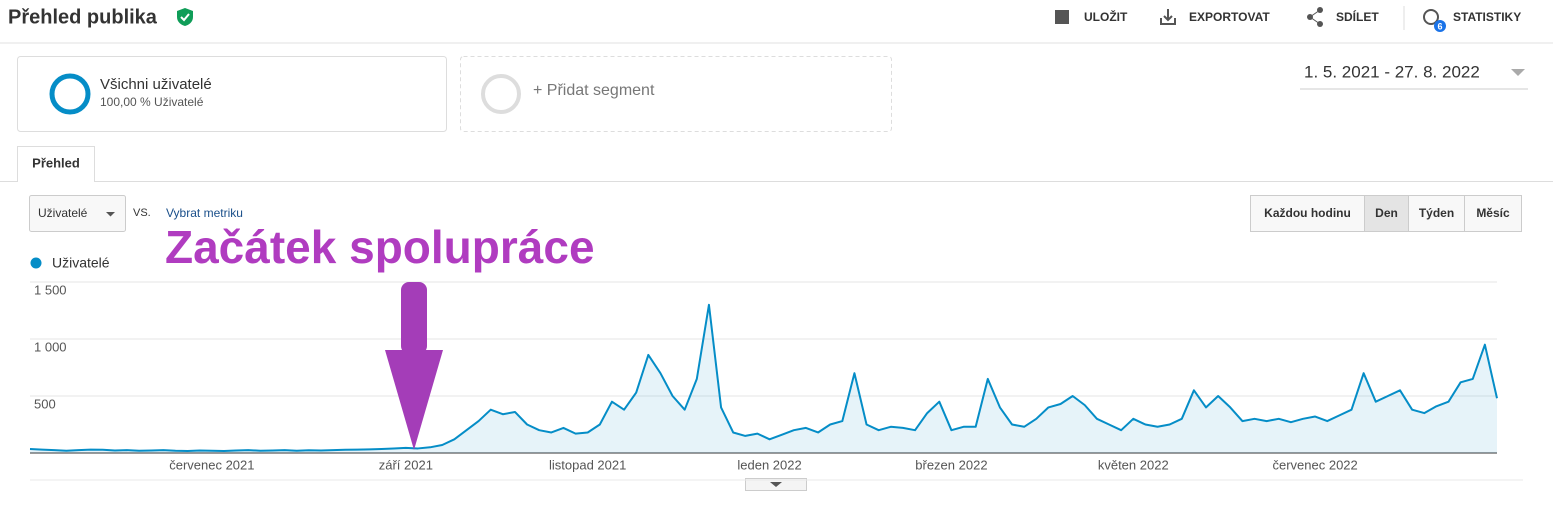 This screenshot has height=505, width=1553. I want to click on expand-caret, so click(776, 484).